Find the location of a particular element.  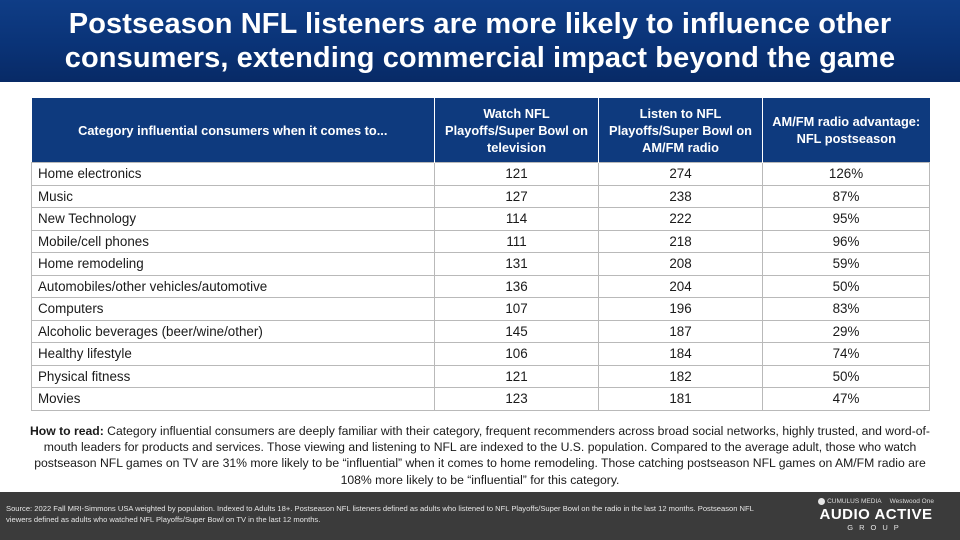

cell-listen-radio: 238 is located at coordinates (680, 196).